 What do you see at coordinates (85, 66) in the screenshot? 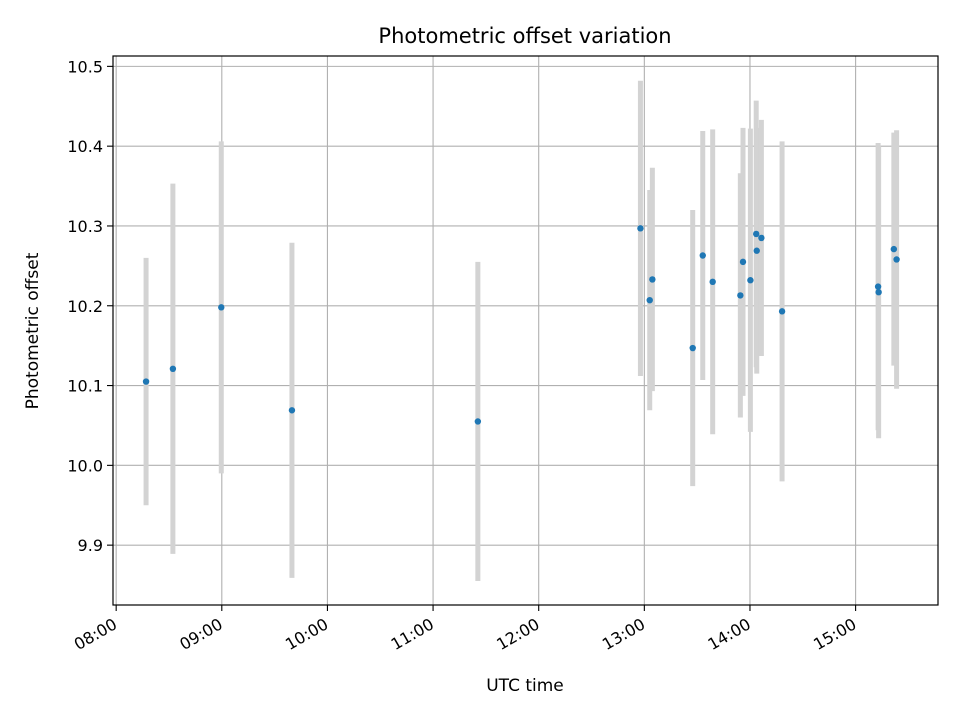
I see `y-tick-label: 10.5` at bounding box center [85, 66].